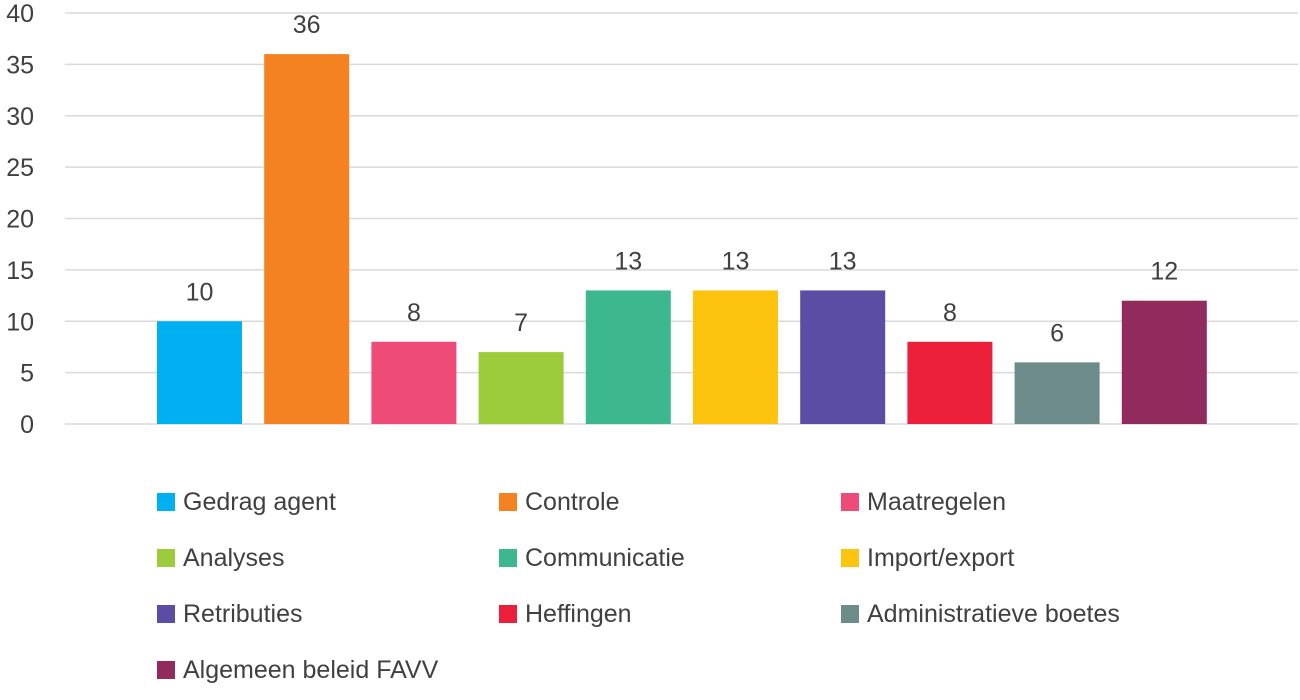  What do you see at coordinates (1057, 393) in the screenshot?
I see `bar-administratieve-boetes` at bounding box center [1057, 393].